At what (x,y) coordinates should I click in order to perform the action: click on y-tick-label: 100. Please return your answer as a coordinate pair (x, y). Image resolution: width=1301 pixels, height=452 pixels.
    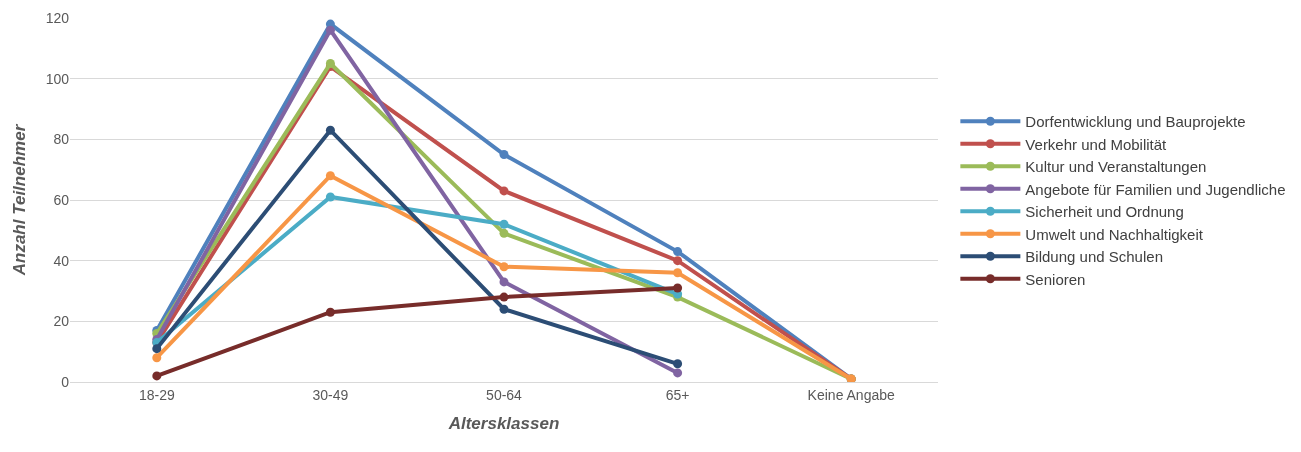
    Looking at the image, I should click on (57, 78).